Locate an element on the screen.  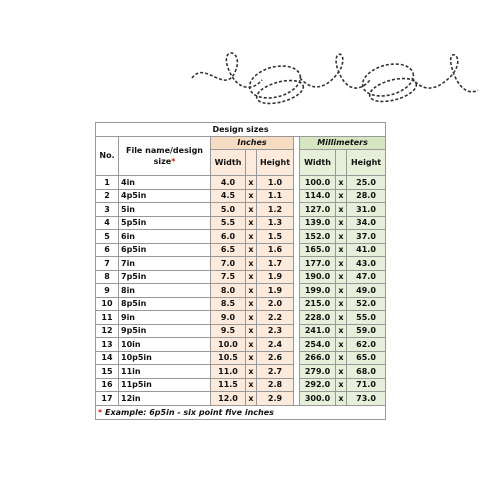
inch-width: 7.0 is located at coordinates (228, 263).